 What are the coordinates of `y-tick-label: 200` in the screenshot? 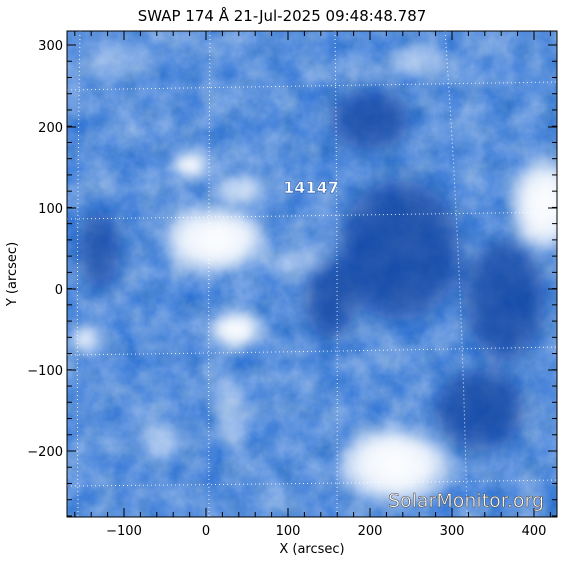 It's located at (50, 128).